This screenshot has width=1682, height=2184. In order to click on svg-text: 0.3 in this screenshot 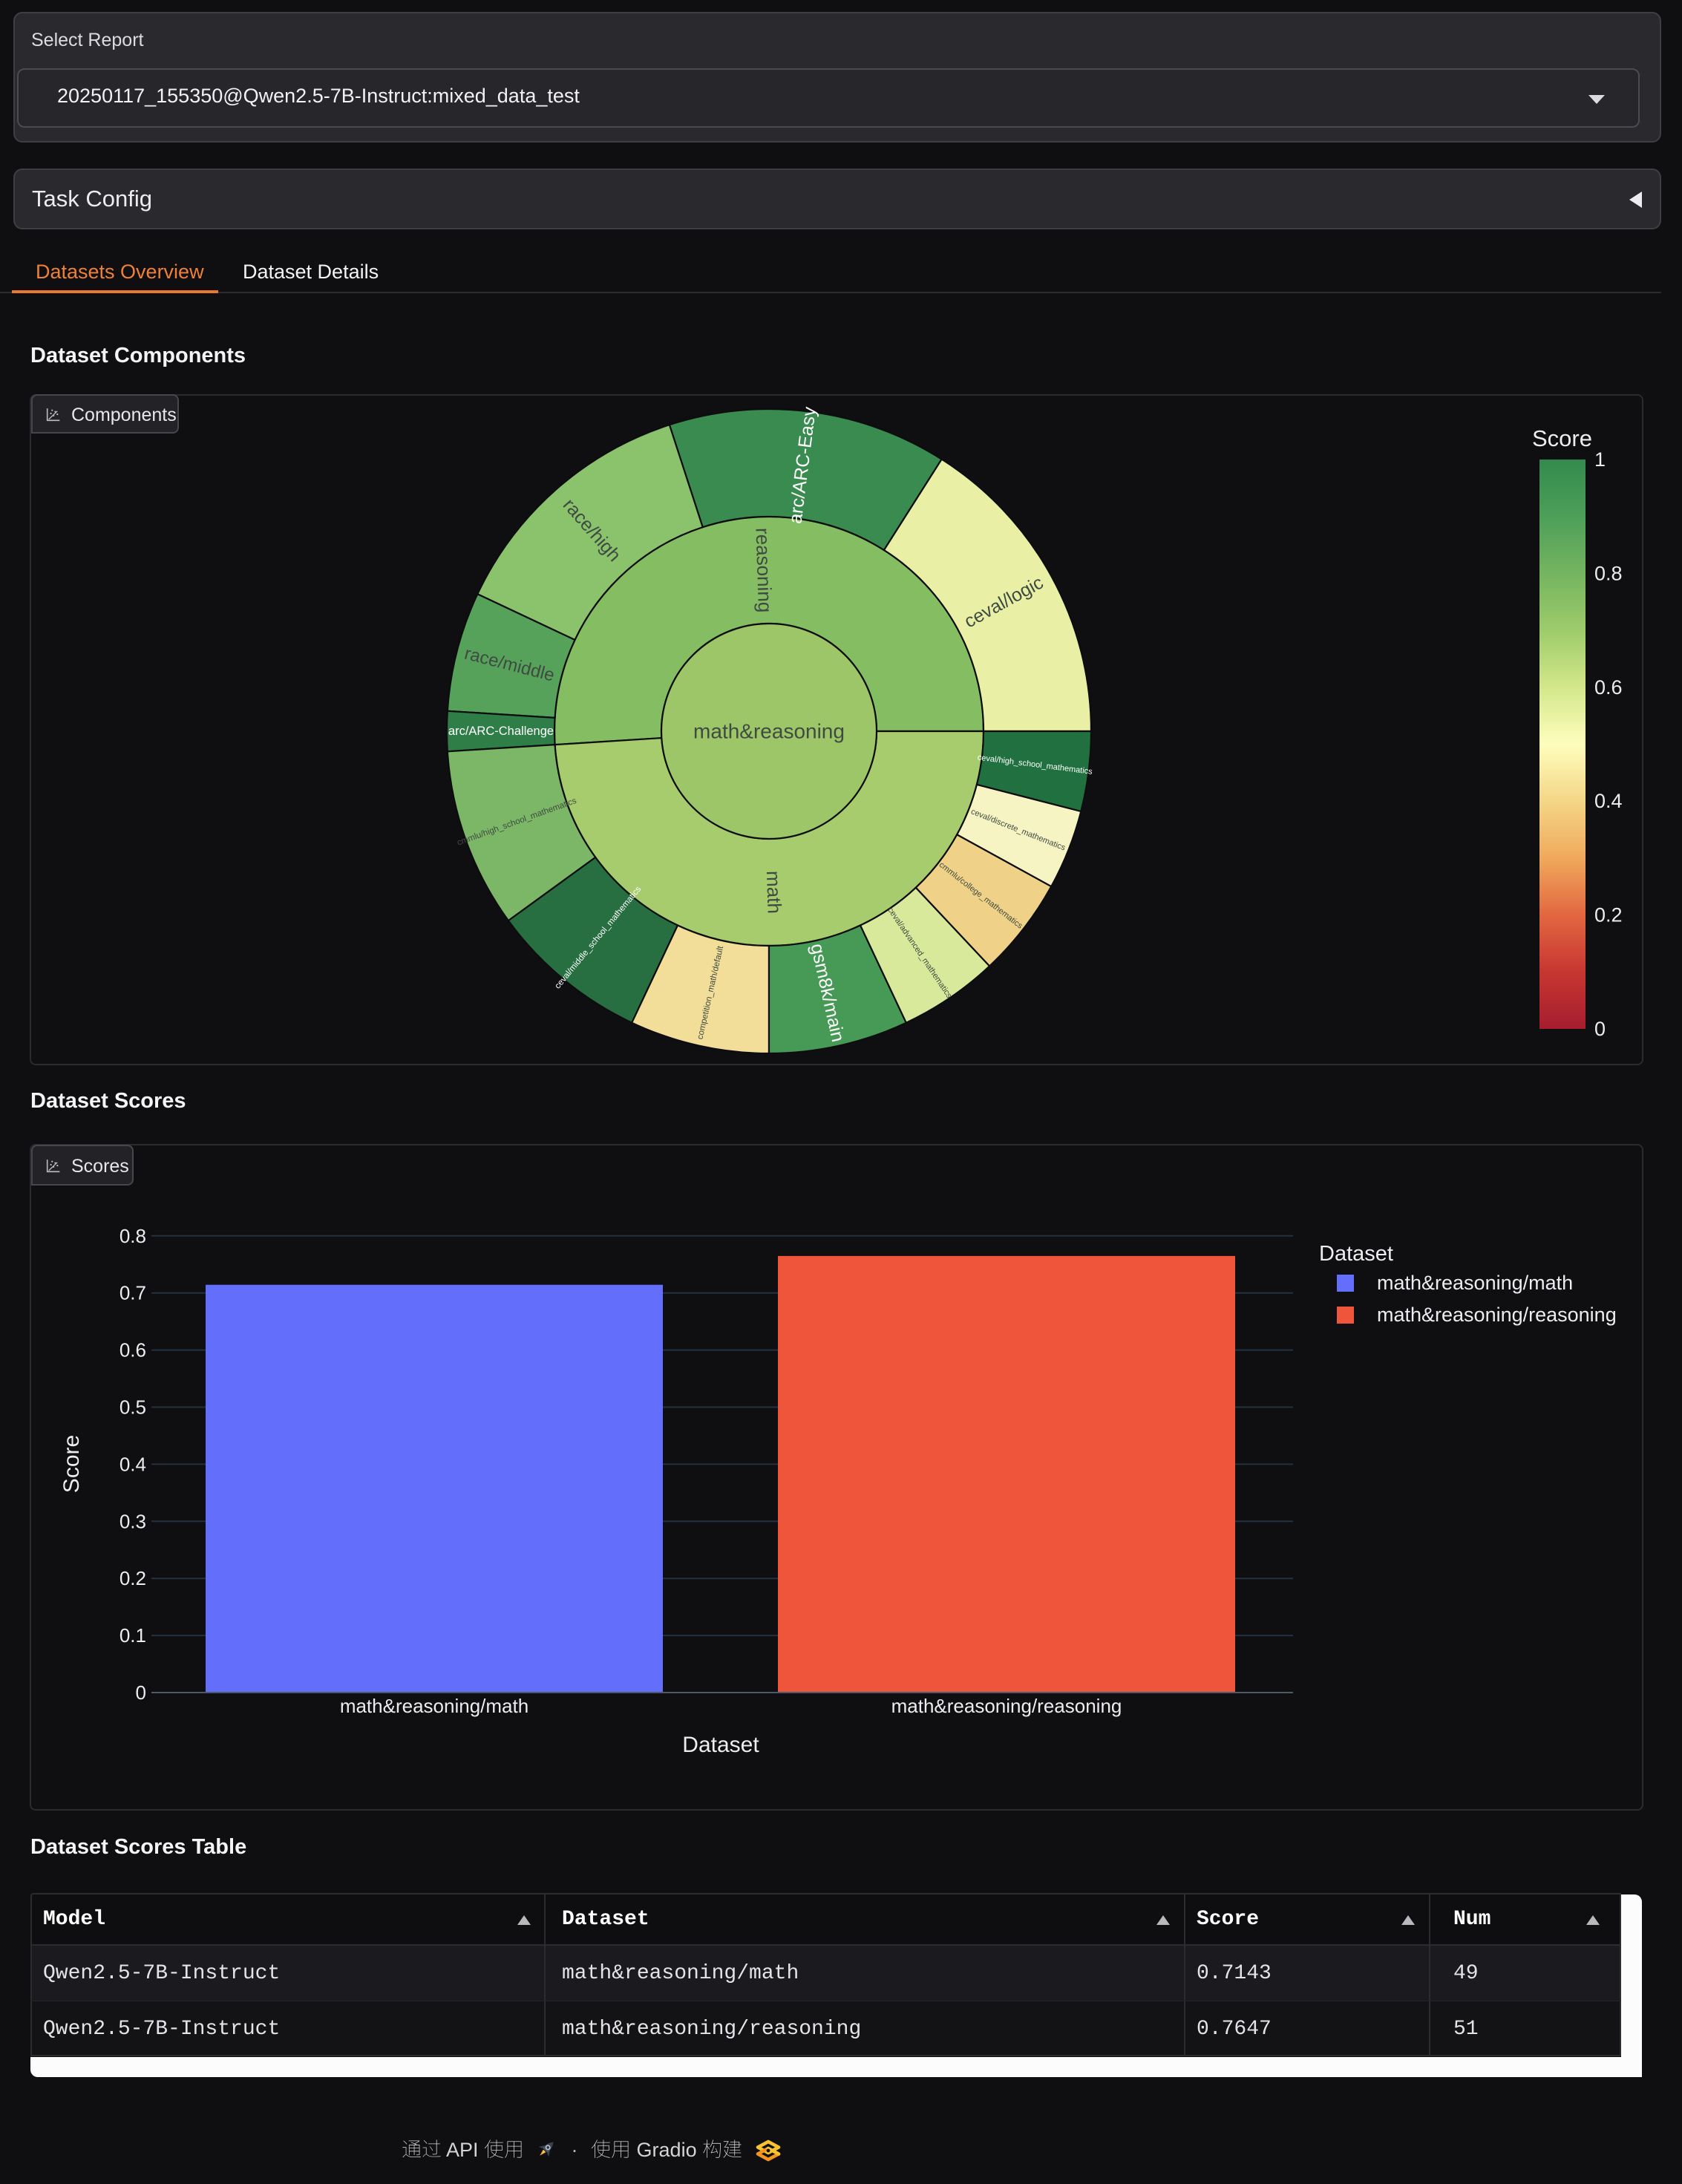, I will do `click(133, 1521)`.